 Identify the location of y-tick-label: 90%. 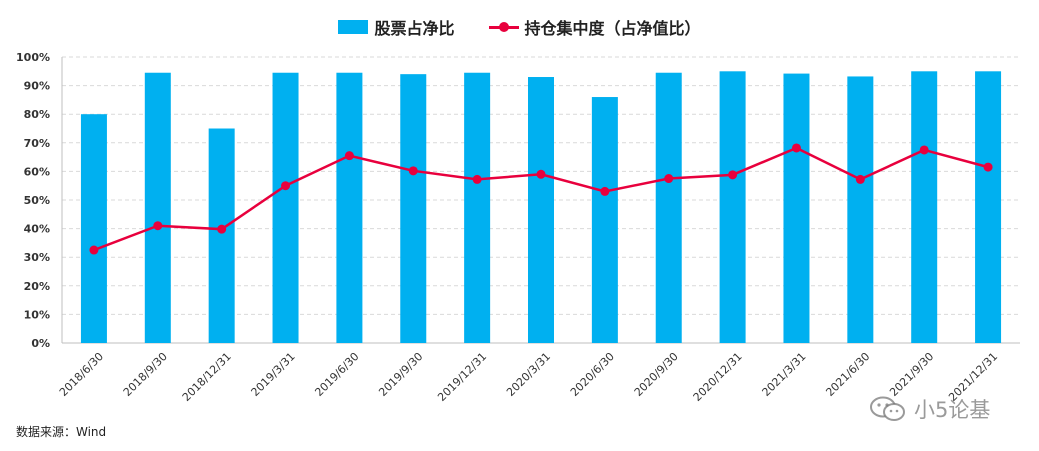
(37, 86).